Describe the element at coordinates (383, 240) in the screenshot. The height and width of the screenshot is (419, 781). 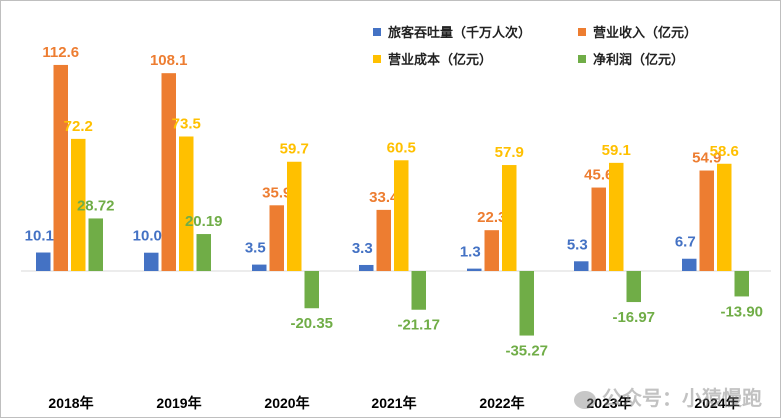
I see `bar-s1-c3` at that location.